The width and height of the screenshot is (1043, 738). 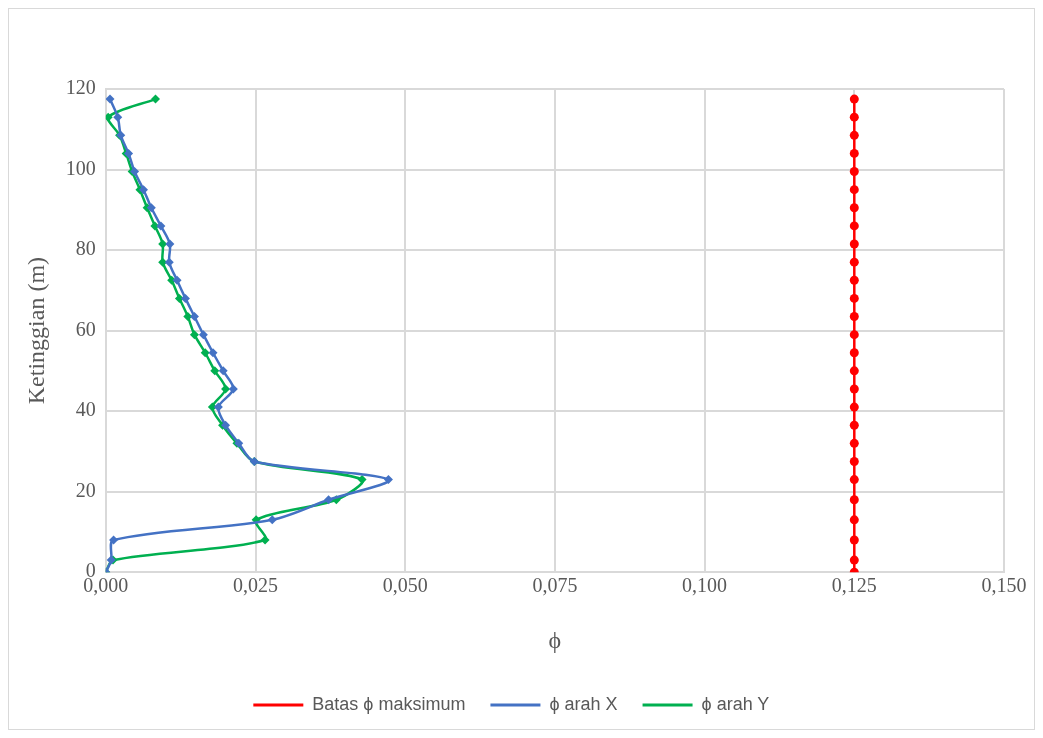 What do you see at coordinates (555, 585) in the screenshot?
I see `x-tick-label: 0,075` at bounding box center [555, 585].